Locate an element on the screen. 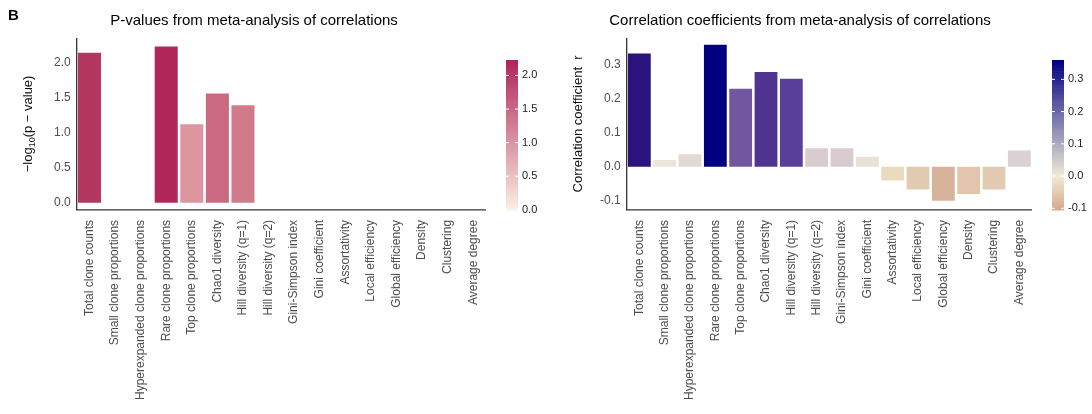  y-tick-label: 1.5 is located at coordinates (62, 96).